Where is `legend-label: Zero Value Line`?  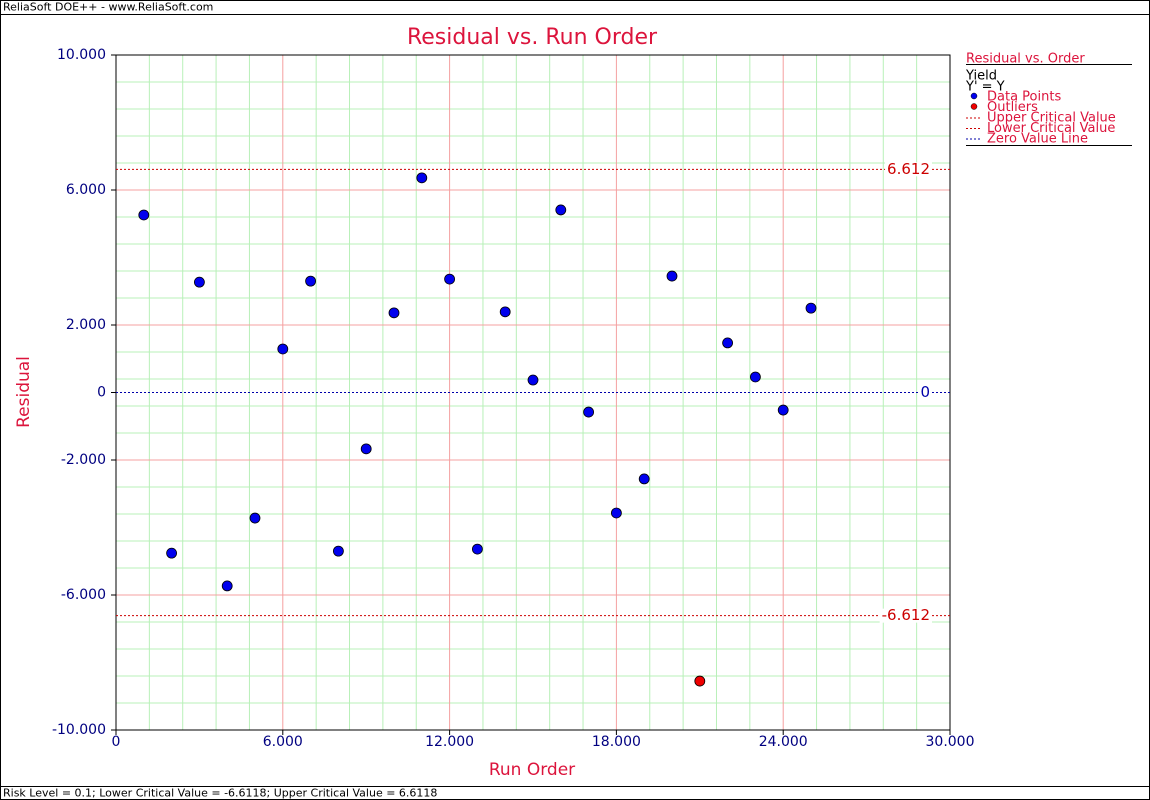
legend-label: Zero Value Line is located at coordinates (1037, 139).